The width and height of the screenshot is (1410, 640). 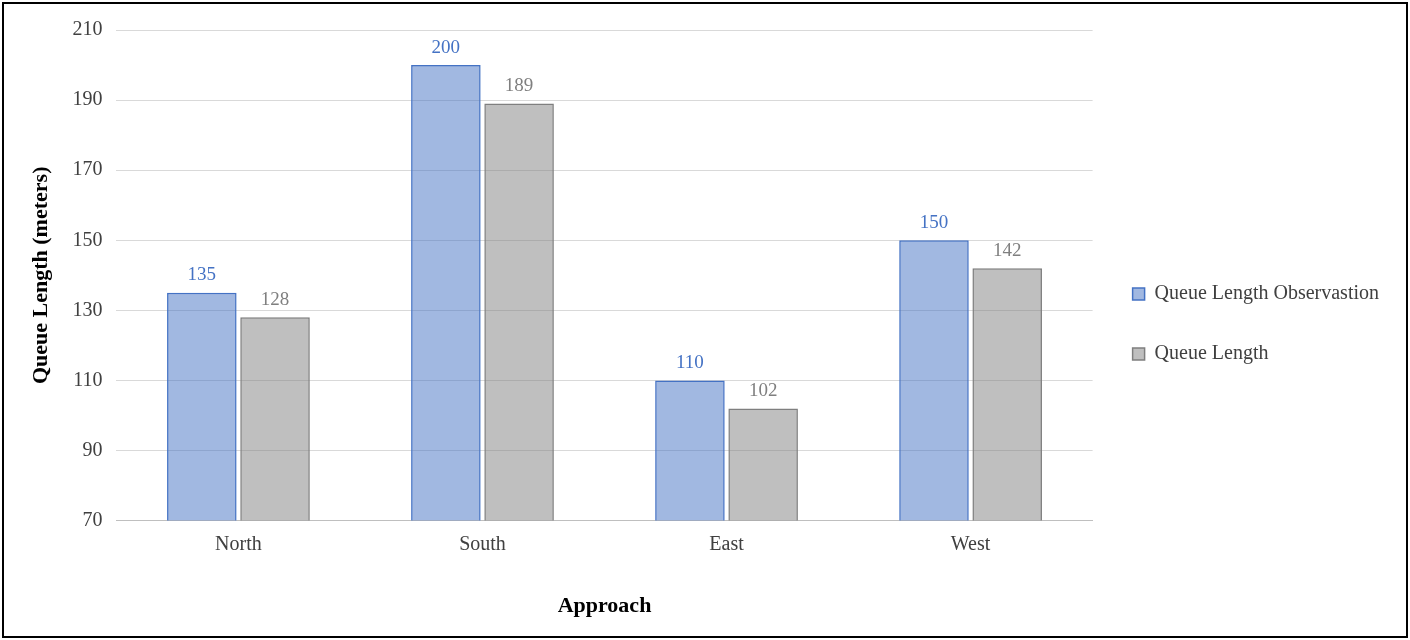 What do you see at coordinates (87, 238) in the screenshot?
I see `y-tick-label: 150` at bounding box center [87, 238].